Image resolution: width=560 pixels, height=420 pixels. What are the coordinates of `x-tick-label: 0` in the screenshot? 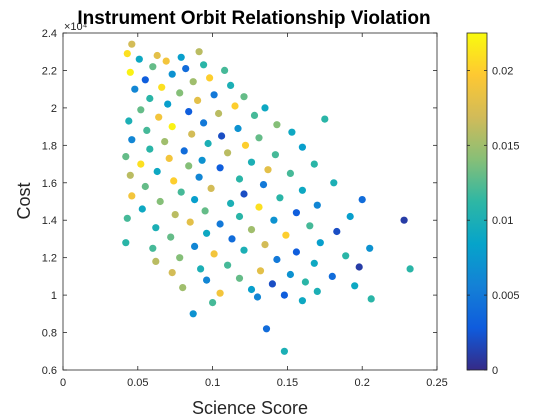 It's located at (63, 383).